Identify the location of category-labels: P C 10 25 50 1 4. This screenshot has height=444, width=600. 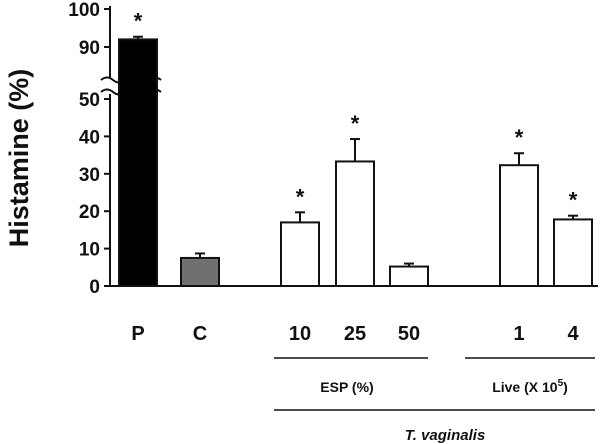
(355, 334).